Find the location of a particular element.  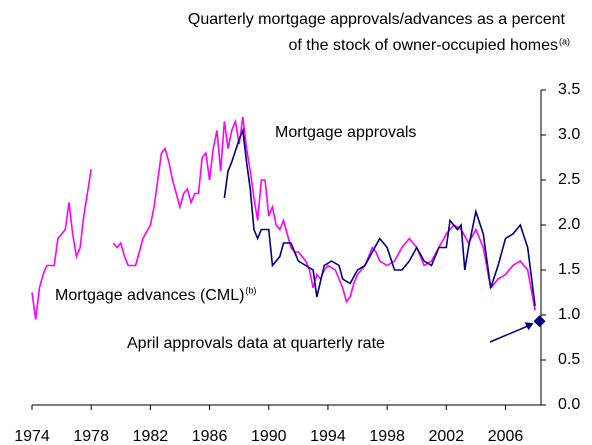

x-tick-label: 2006 is located at coordinates (506, 436).